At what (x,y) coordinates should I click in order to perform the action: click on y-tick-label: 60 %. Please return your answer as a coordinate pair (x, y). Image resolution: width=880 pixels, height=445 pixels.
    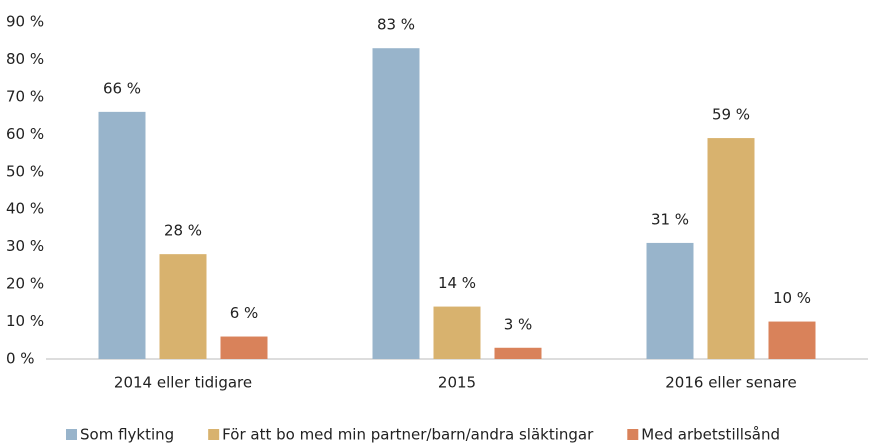
    Looking at the image, I should click on (25, 134).